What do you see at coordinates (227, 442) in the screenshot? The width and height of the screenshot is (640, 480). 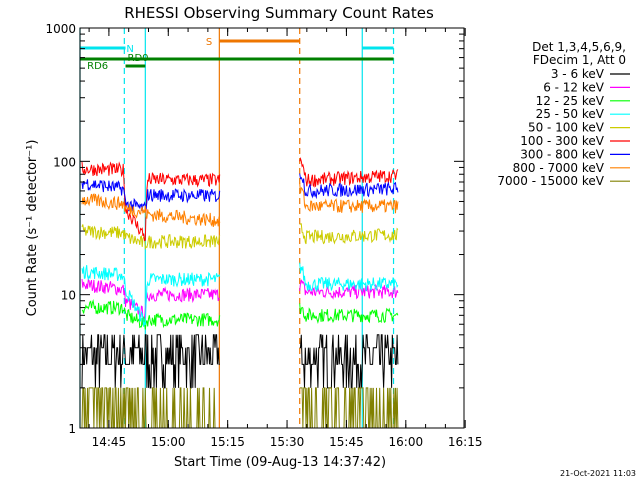 I see `x-tick-label-2: 15:15` at bounding box center [227, 442].